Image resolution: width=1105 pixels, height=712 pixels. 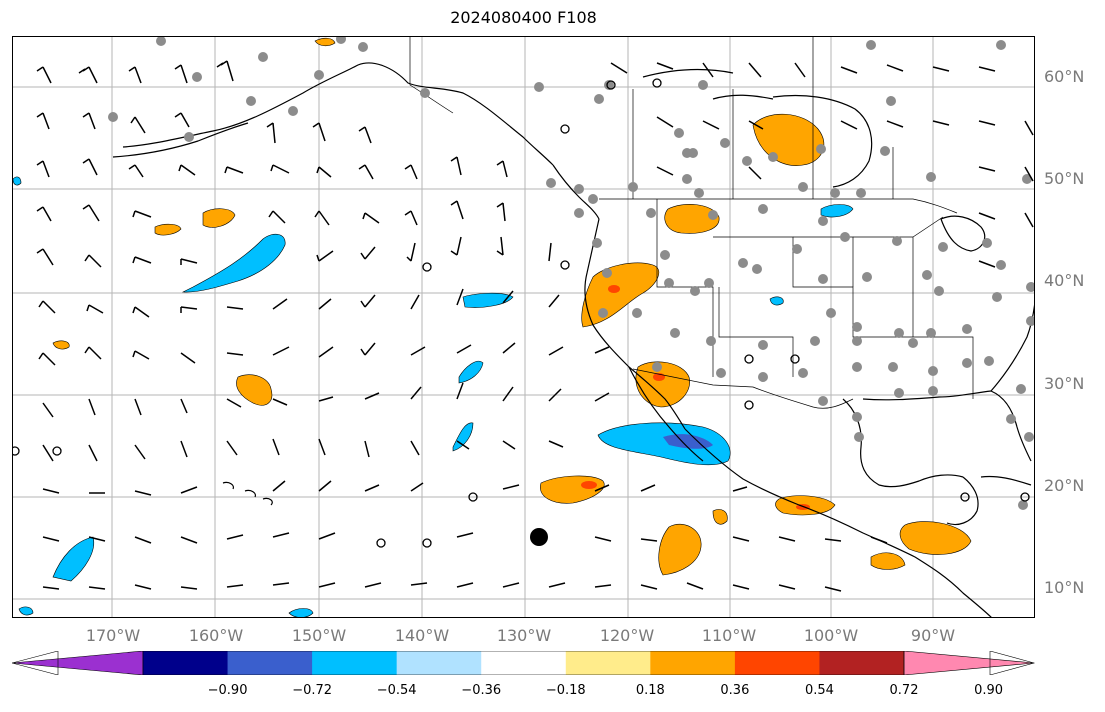 What do you see at coordinates (1064, 587) in the screenshot?
I see `lat-label-10n: 10°N` at bounding box center [1064, 587].